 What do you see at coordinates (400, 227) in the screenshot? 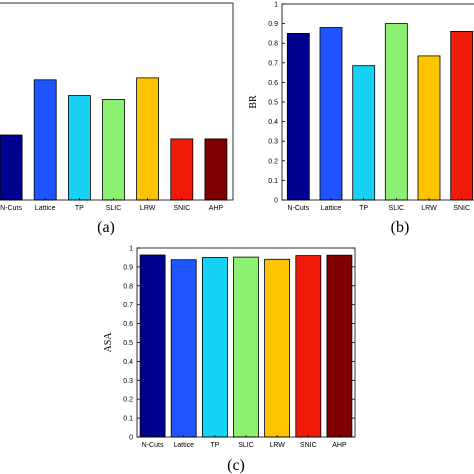
I see `panel-label: (b)` at bounding box center [400, 227].